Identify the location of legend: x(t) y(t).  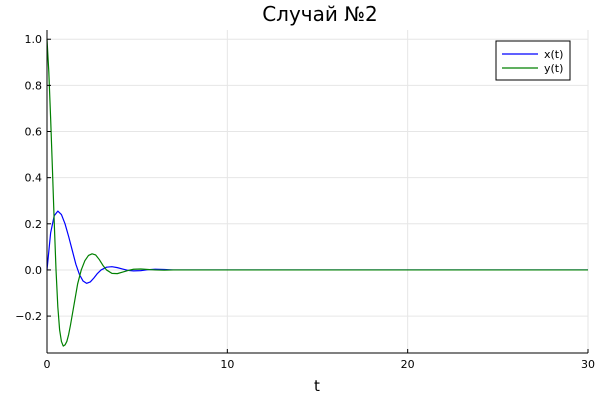
(533, 60).